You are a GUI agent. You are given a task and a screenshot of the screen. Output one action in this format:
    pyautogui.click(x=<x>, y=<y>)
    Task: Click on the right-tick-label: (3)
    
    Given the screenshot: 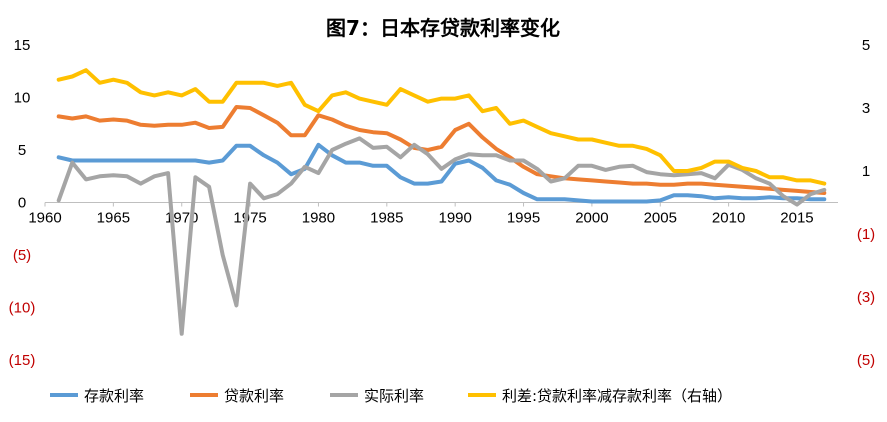 What is the action you would take?
    pyautogui.click(x=866, y=297)
    